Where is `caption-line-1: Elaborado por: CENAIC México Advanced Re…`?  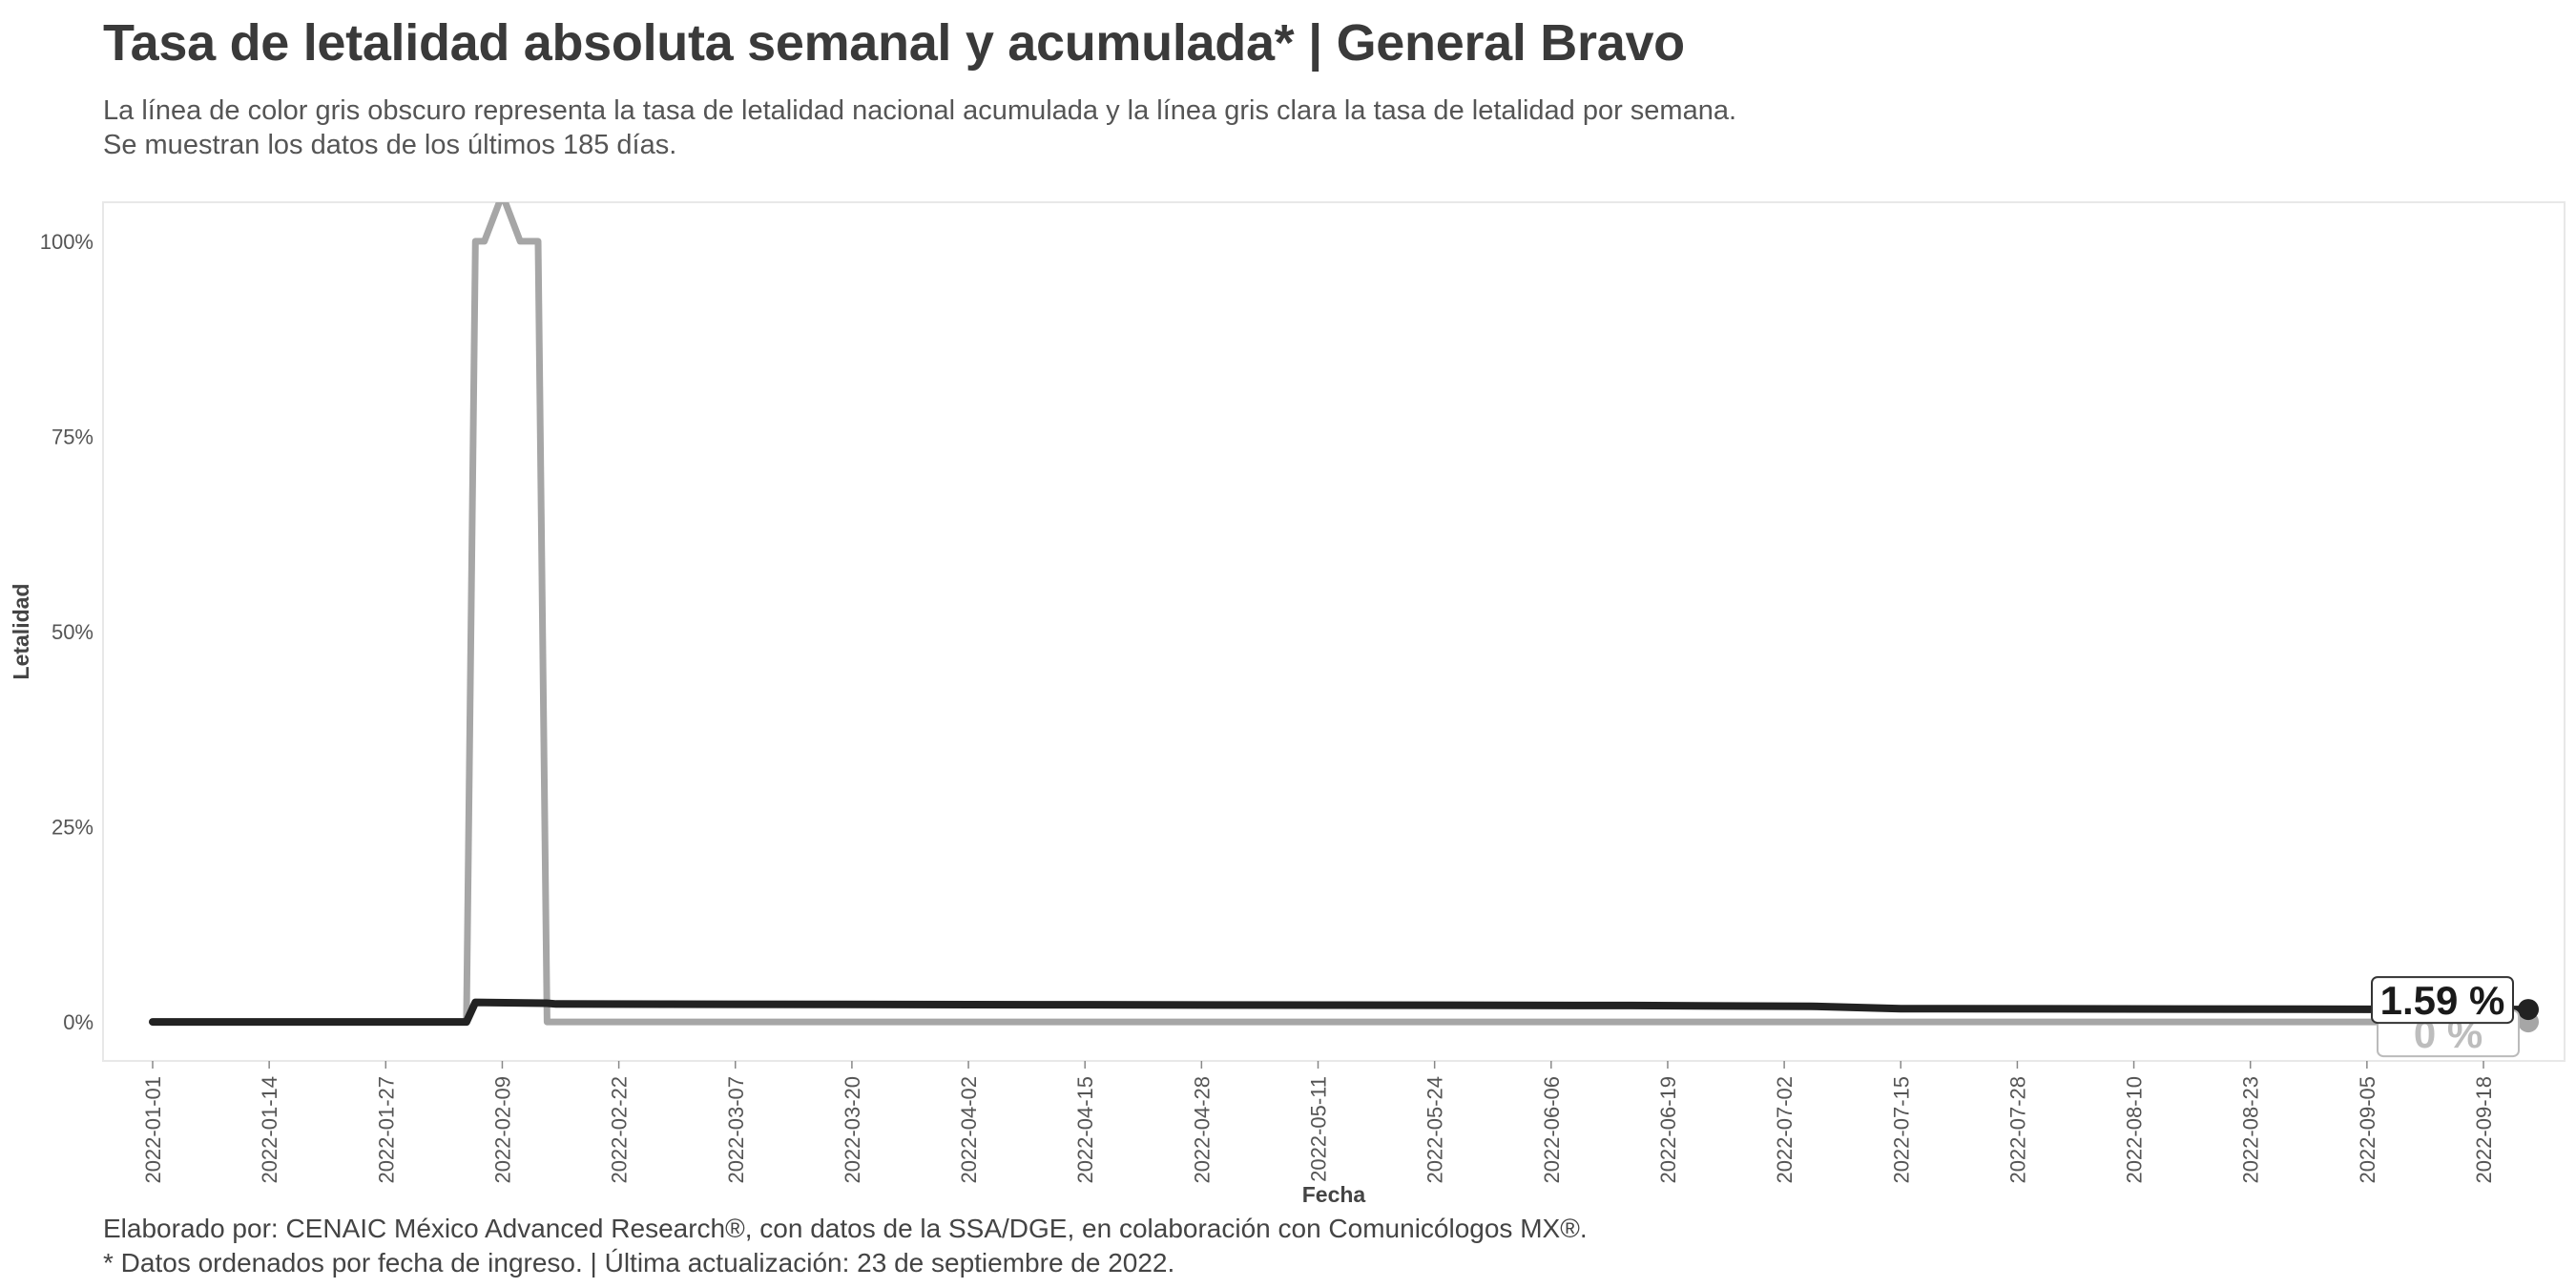 caption-line-1: Elaborado por: CENAIC México Advanced Re… is located at coordinates (845, 1228).